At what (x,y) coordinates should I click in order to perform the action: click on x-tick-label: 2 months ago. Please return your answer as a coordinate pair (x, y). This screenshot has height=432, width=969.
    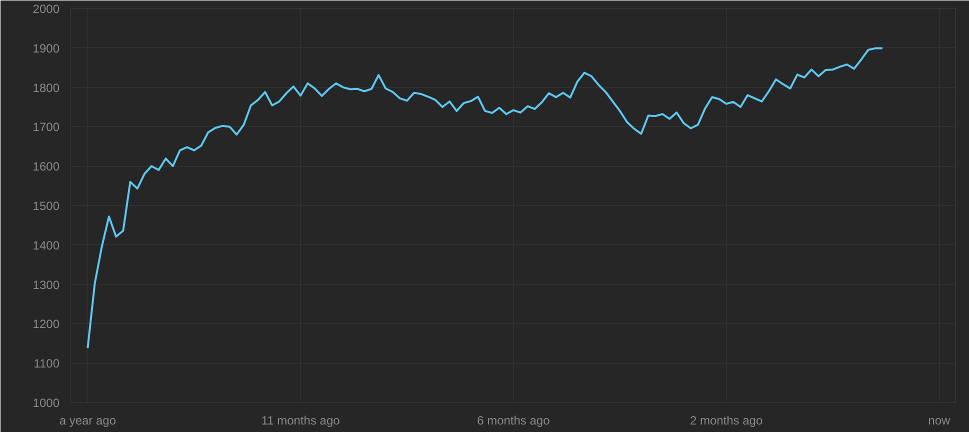
    Looking at the image, I should click on (726, 421).